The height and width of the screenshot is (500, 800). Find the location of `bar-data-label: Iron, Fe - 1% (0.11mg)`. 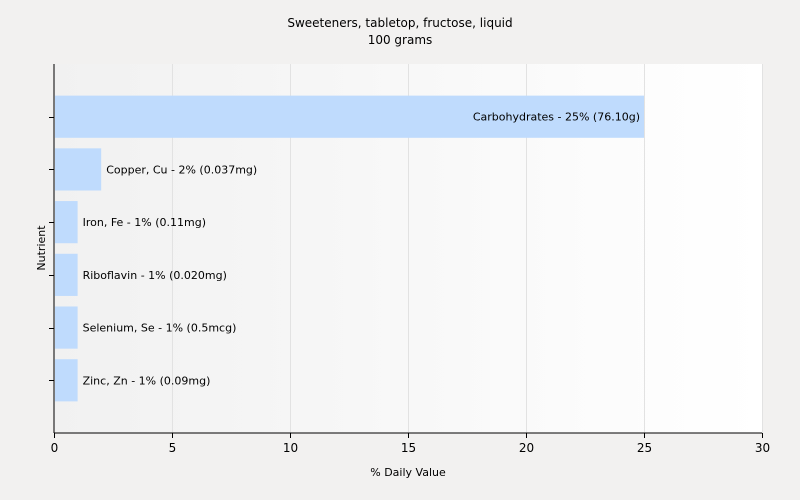

bar-data-label: Iron, Fe - 1% (0.11mg) is located at coordinates (144, 222).